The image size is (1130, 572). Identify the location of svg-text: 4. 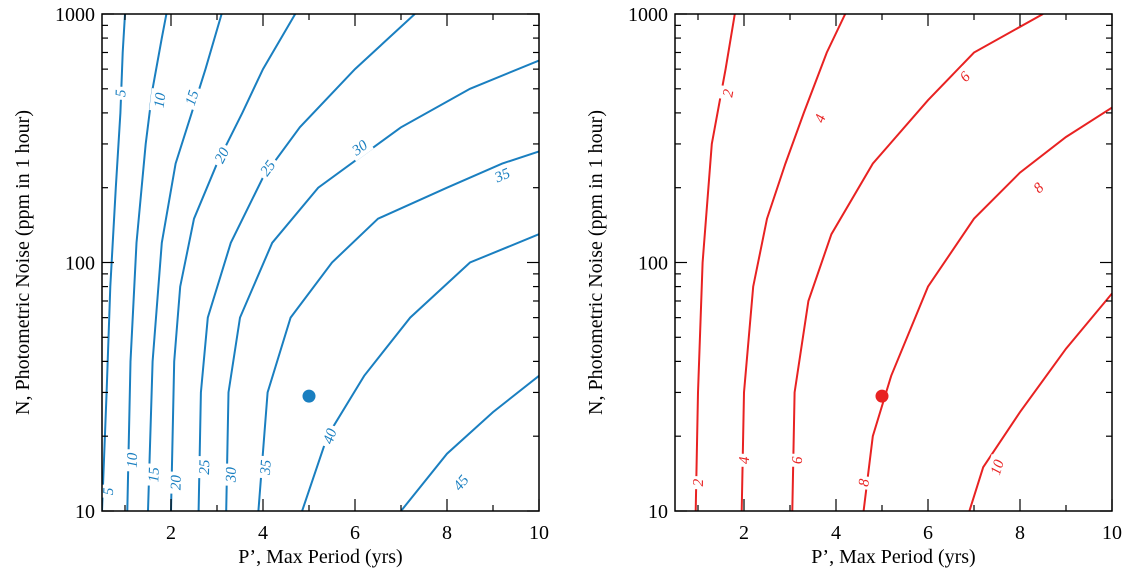
(745, 460).